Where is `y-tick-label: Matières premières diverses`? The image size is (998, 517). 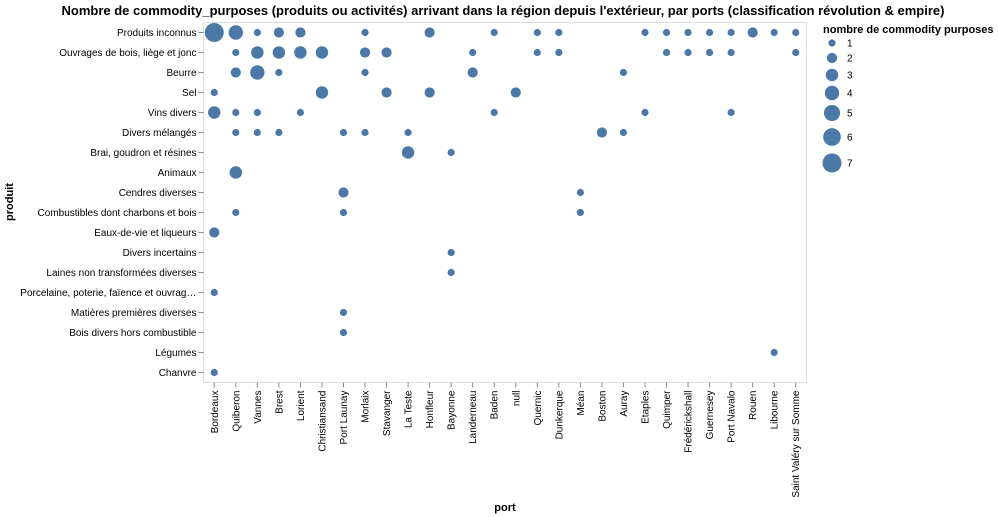
y-tick-label: Matières premières diverses is located at coordinates (134, 313).